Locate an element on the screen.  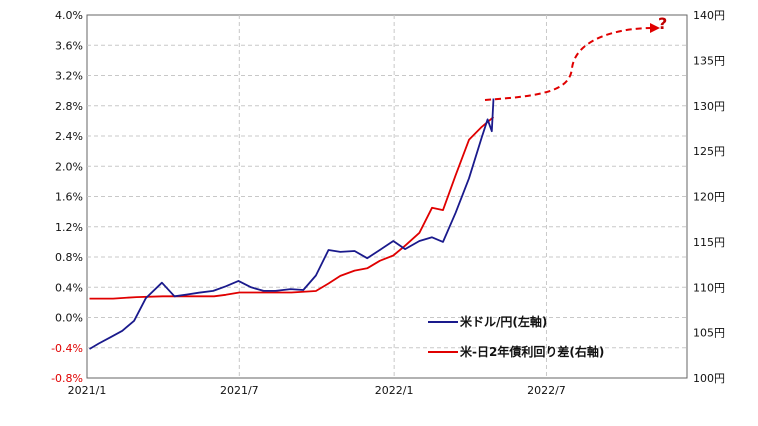
left-tick-label: 3.2% is located at coordinates (69, 76).